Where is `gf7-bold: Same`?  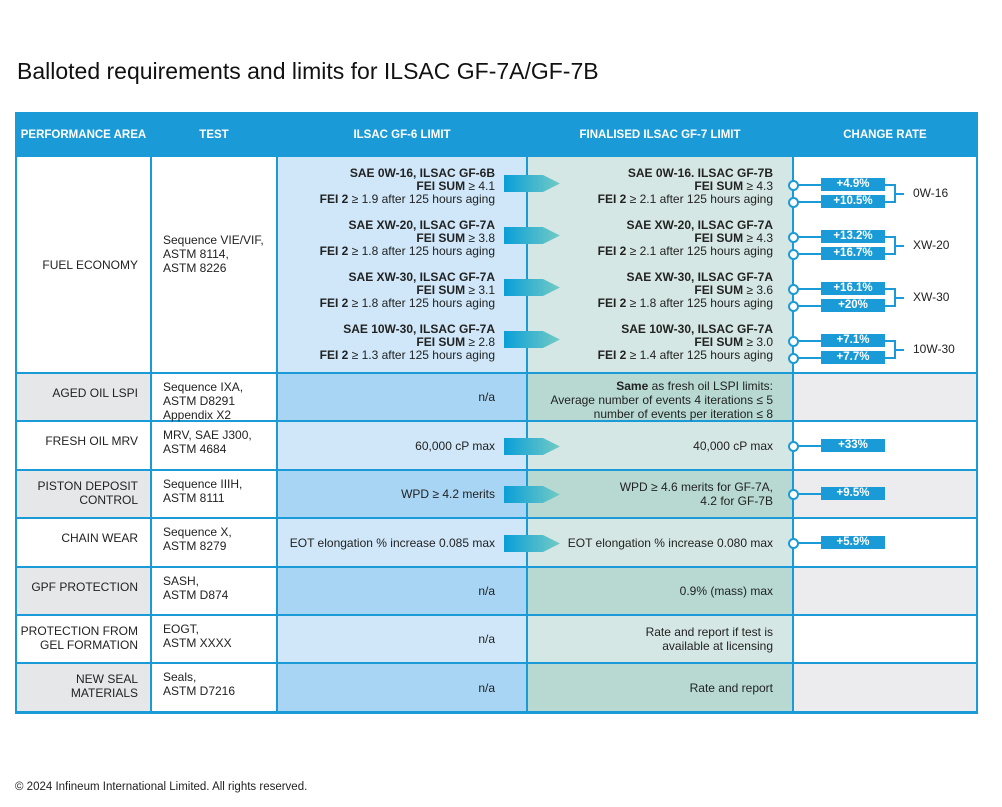
gf7-bold: Same is located at coordinates (632, 386).